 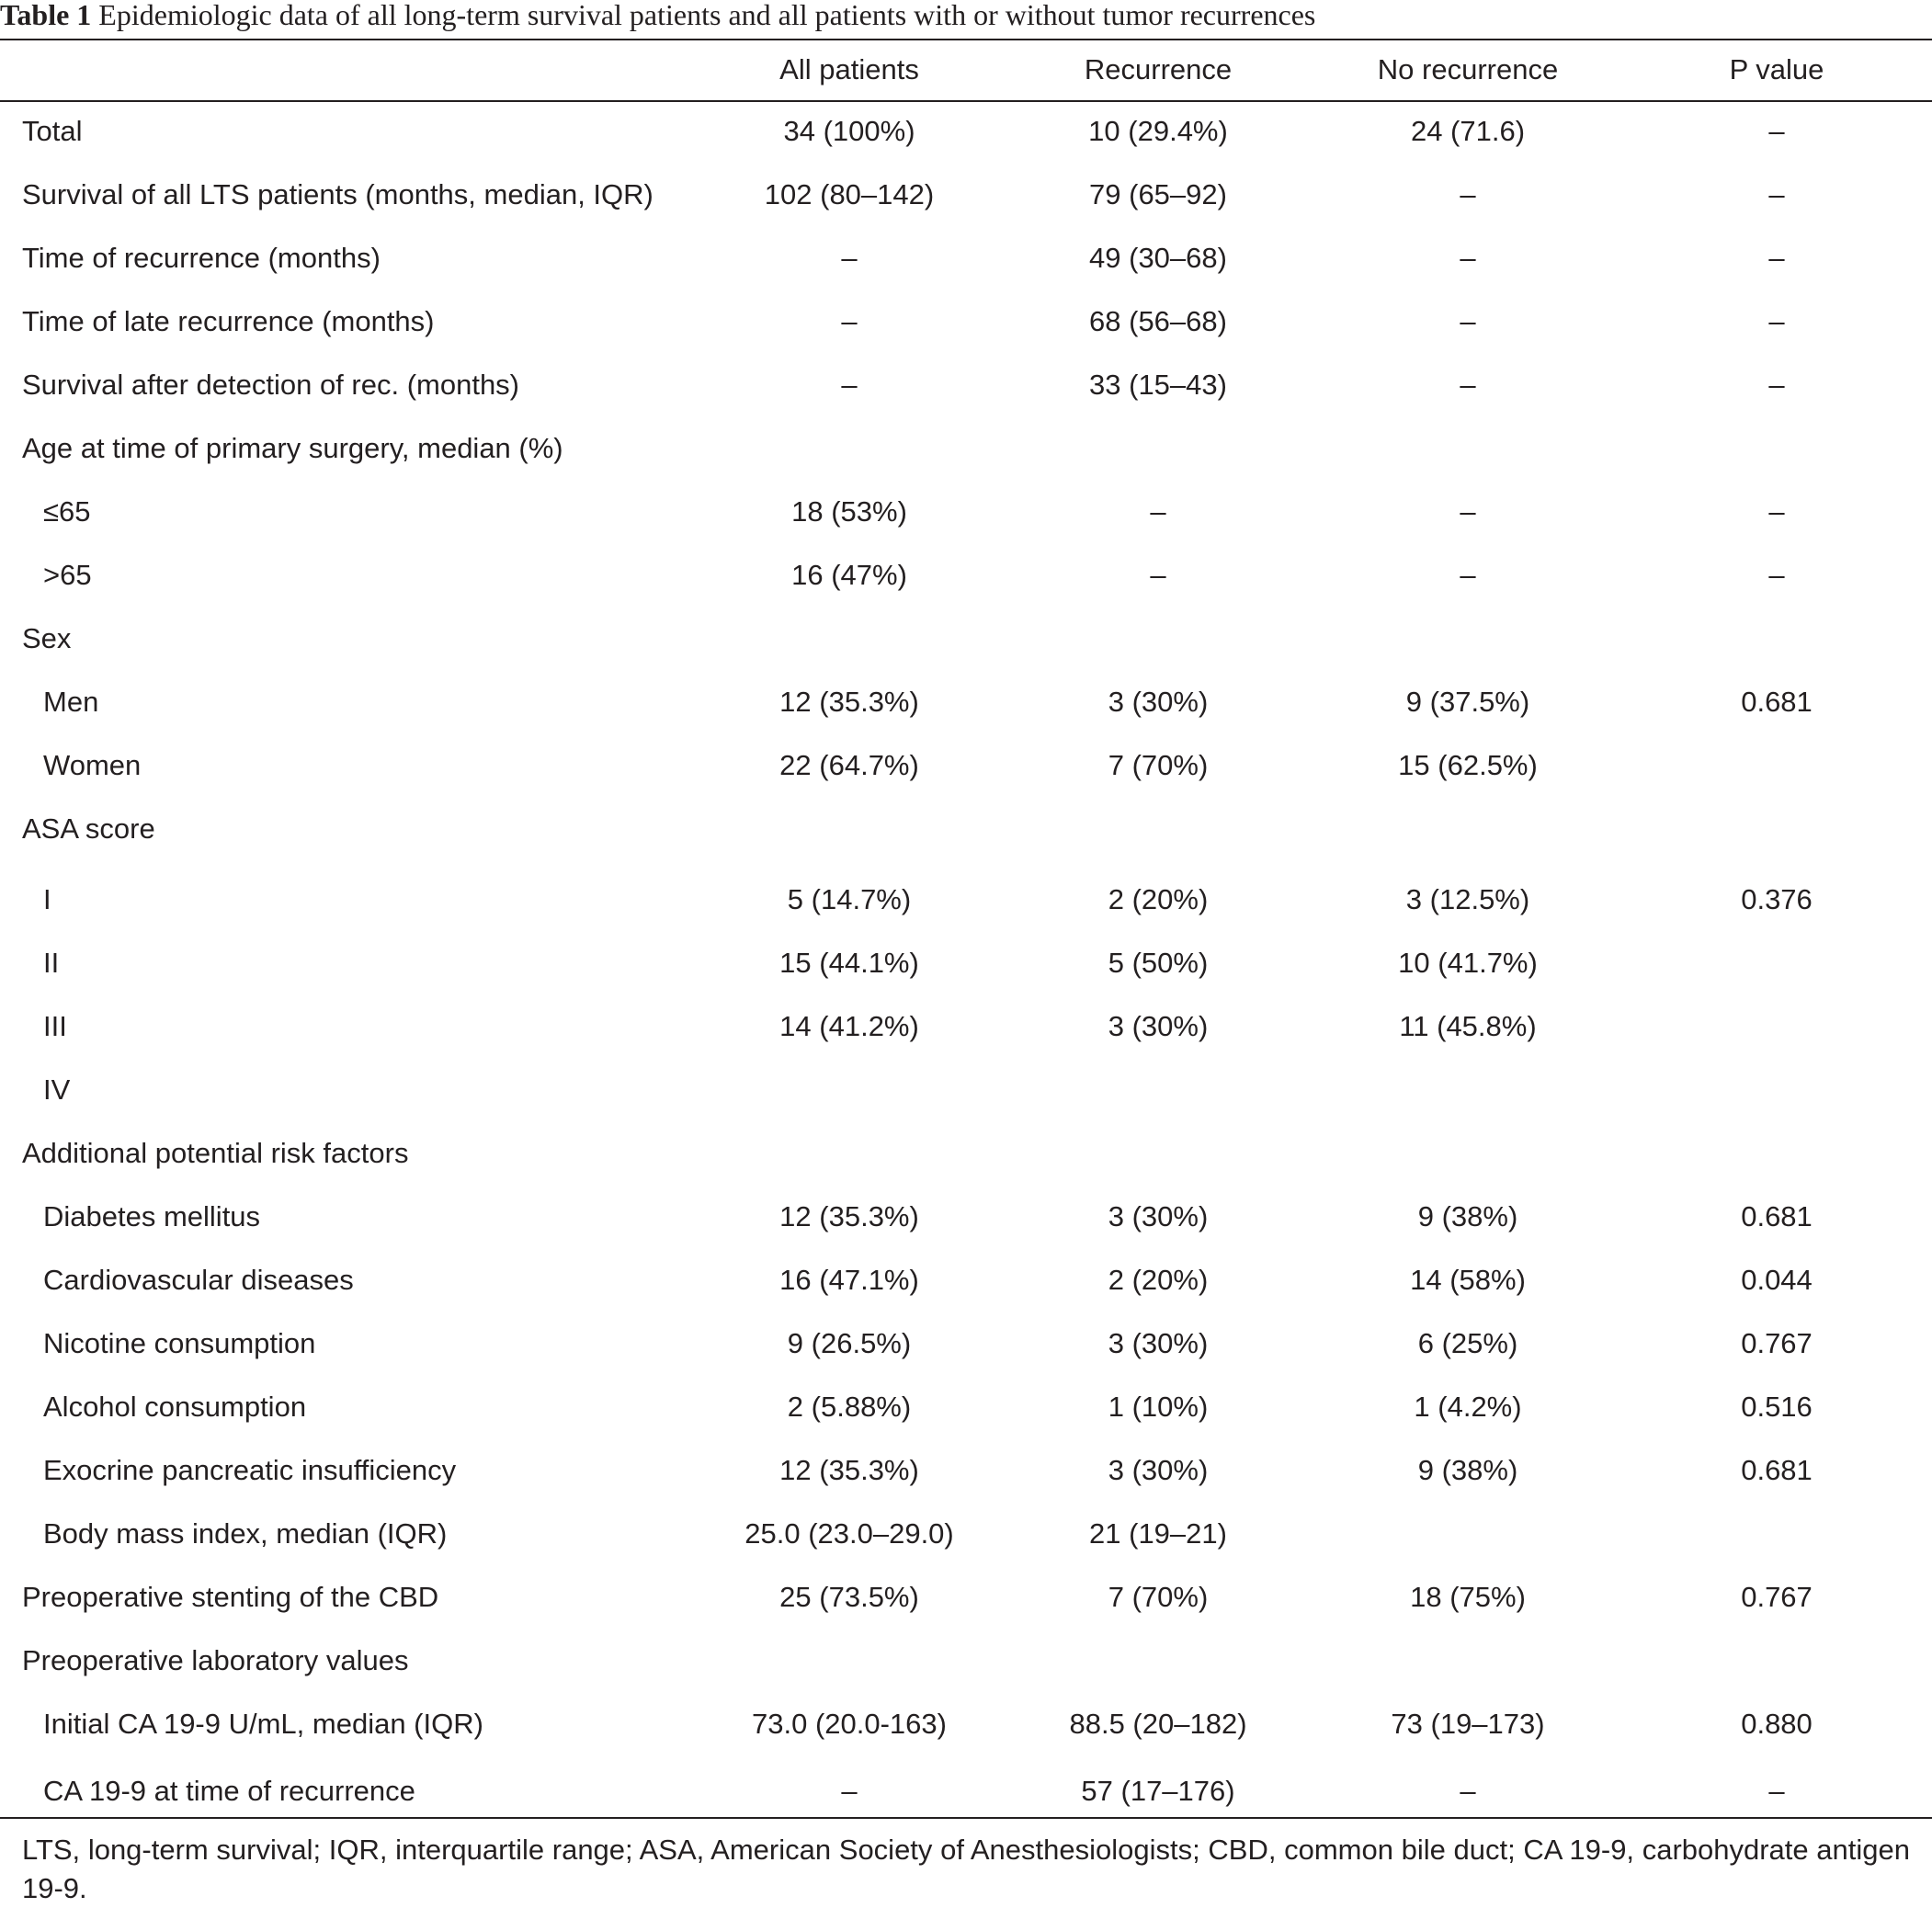 I want to click on cell-all-patients: 102 (80–142), so click(x=850, y=194).